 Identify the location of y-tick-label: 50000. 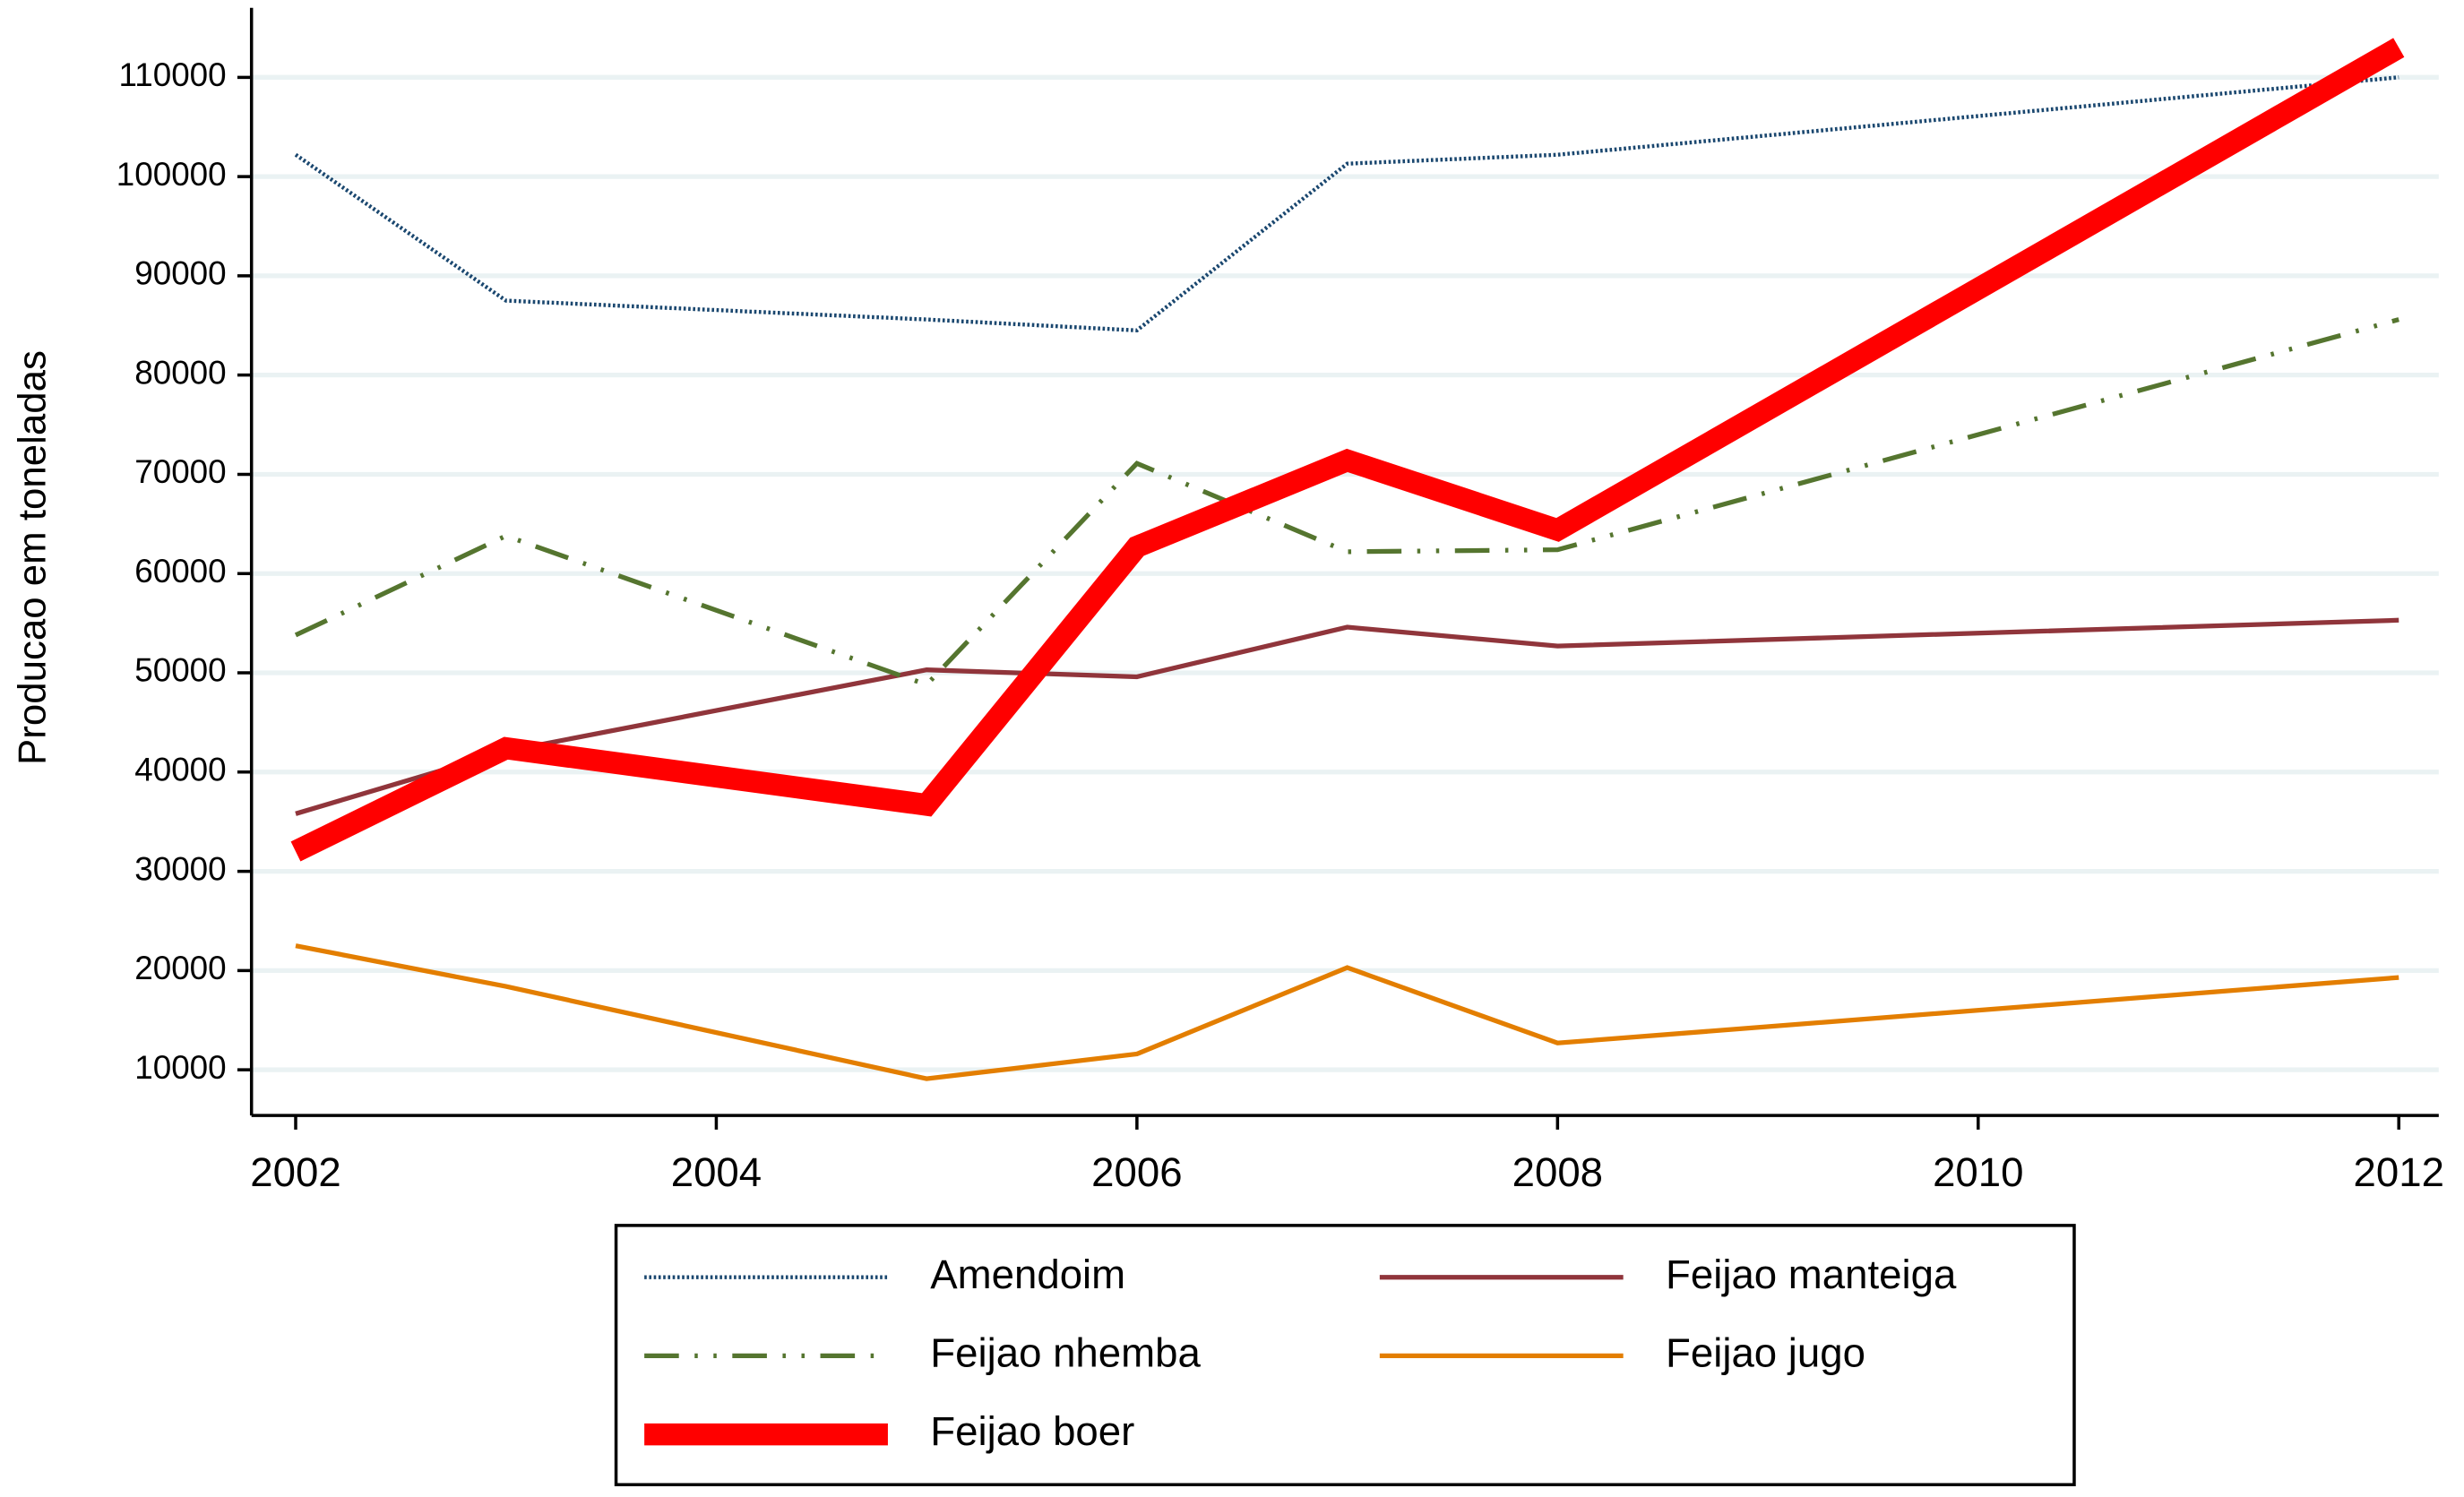
(180, 670).